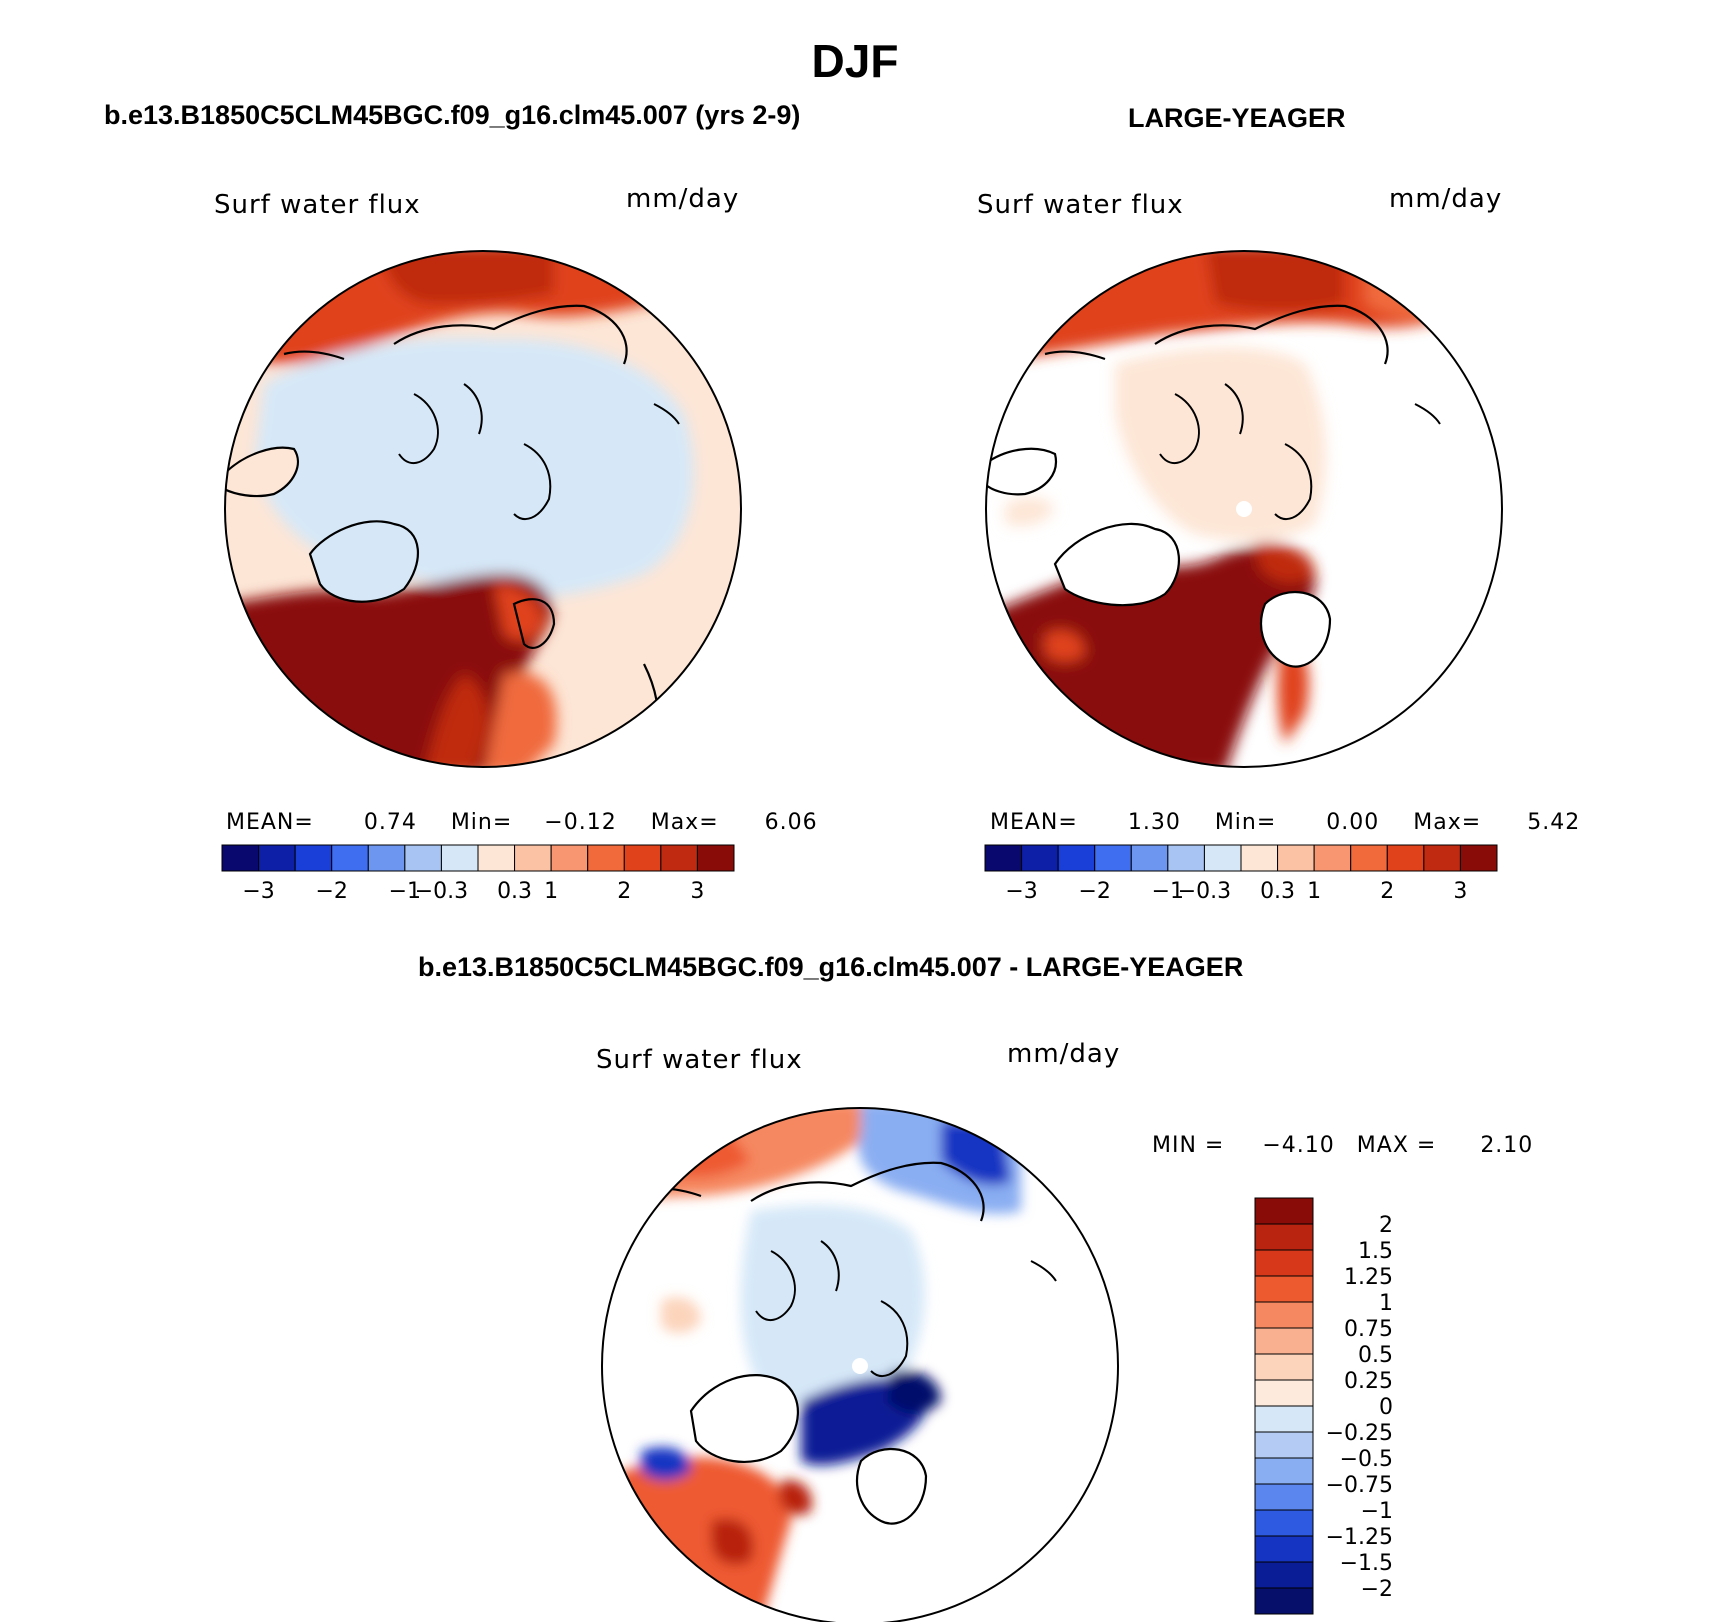 Image resolution: width=1710 pixels, height=1622 pixels. I want to click on diff-scandinavia, so click(892, 1486).